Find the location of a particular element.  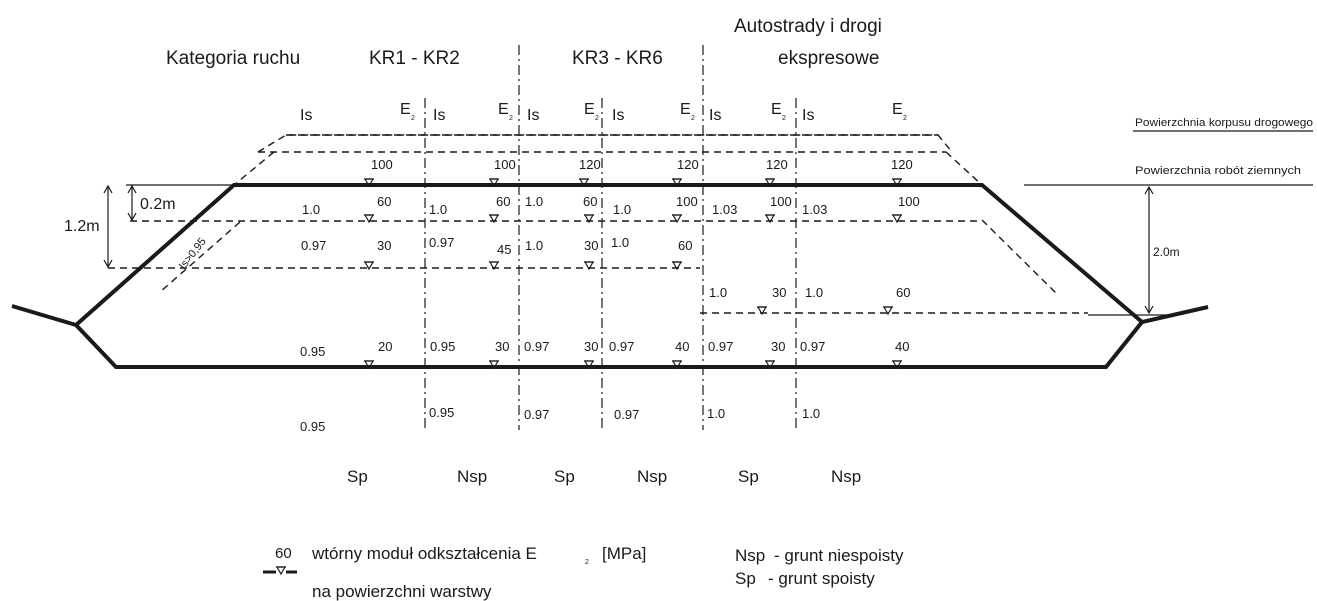

col3-title-line1: Autostrady i drogi is located at coordinates (808, 26).